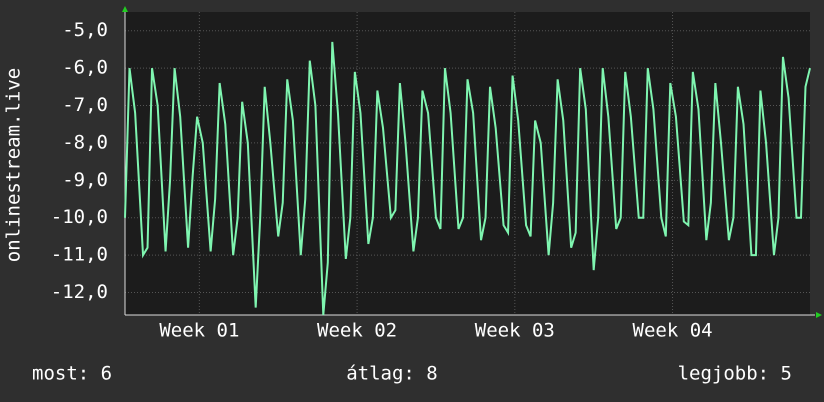  What do you see at coordinates (79, 217) in the screenshot?
I see `y-tick-label: -10,0` at bounding box center [79, 217].